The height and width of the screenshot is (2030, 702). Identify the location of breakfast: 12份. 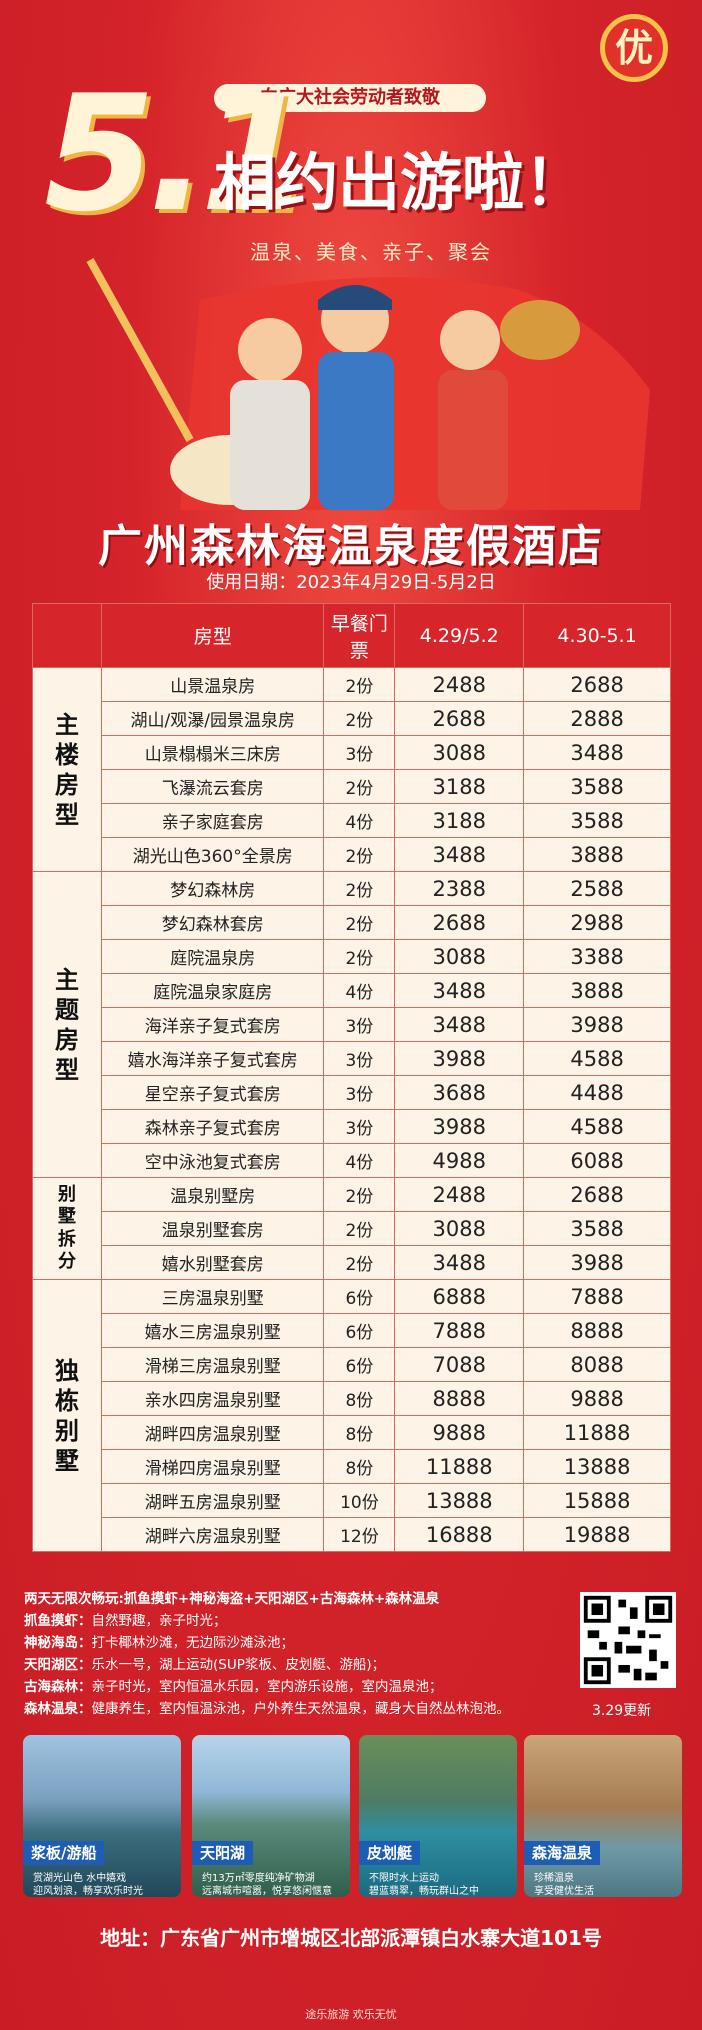
(359, 1534).